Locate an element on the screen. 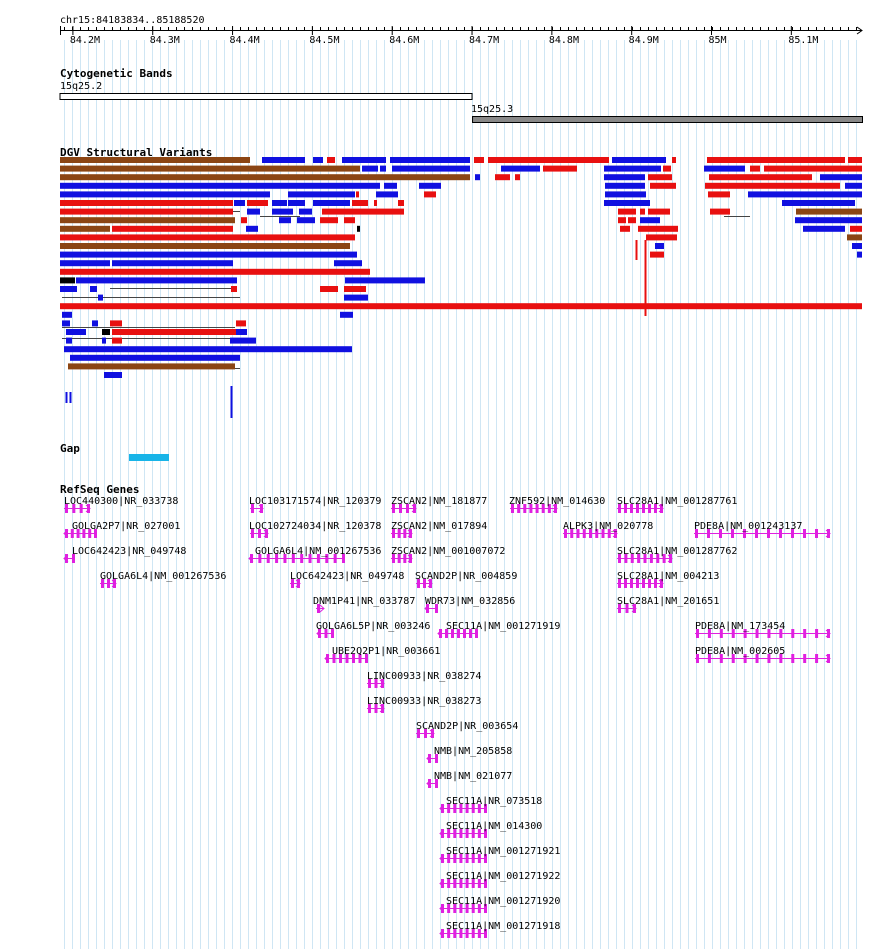  gene-label: ZSCAN2|NM_017894 is located at coordinates (439, 526).